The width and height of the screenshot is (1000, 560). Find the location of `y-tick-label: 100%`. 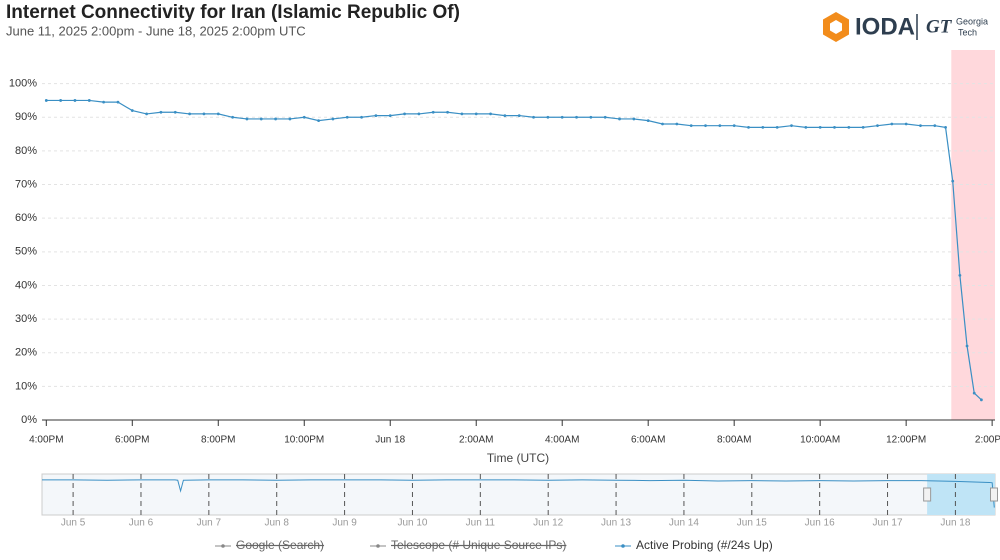

y-tick-label: 100% is located at coordinates (23, 84).